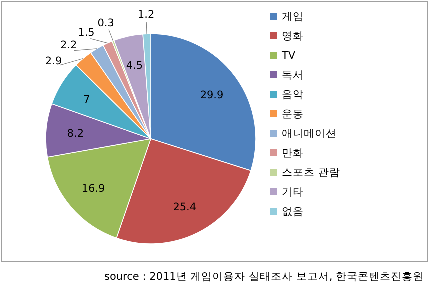 This screenshot has width=430, height=290. Describe the element at coordinates (293, 154) in the screenshot. I see `legend-label: 만화` at that location.